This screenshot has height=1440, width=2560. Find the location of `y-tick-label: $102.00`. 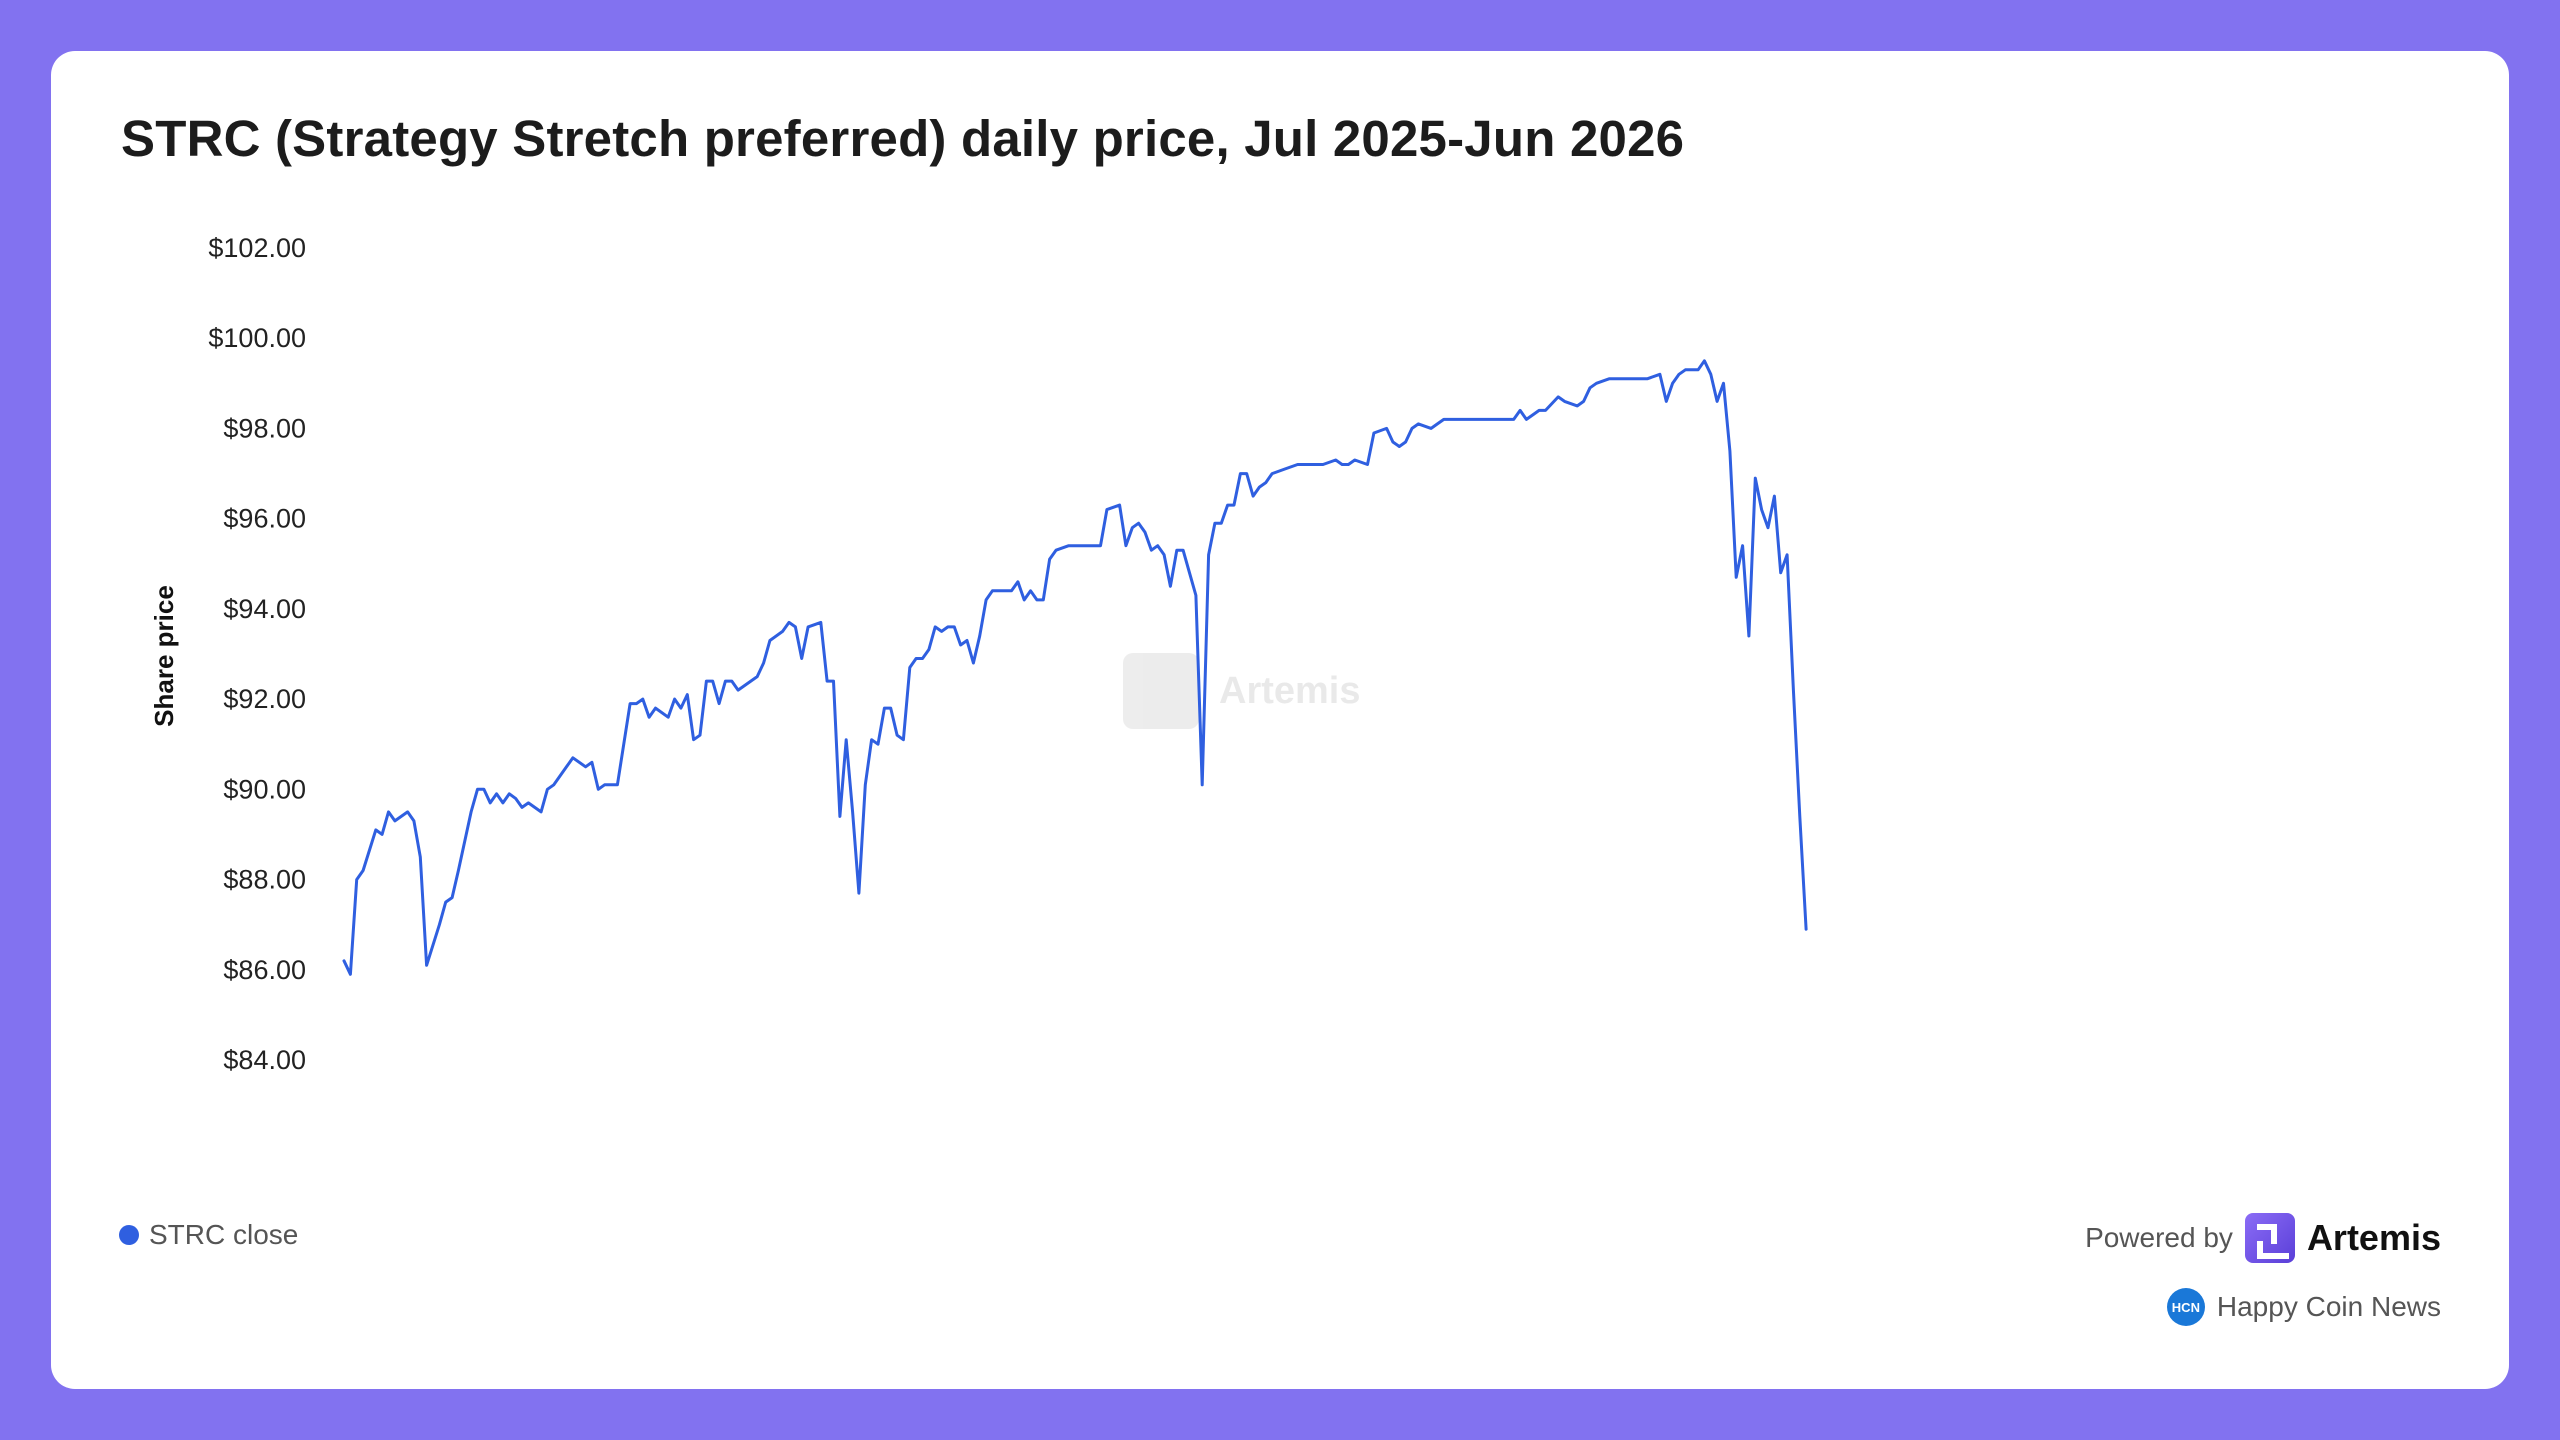

y-tick-label: $102.00 is located at coordinates (257, 248).